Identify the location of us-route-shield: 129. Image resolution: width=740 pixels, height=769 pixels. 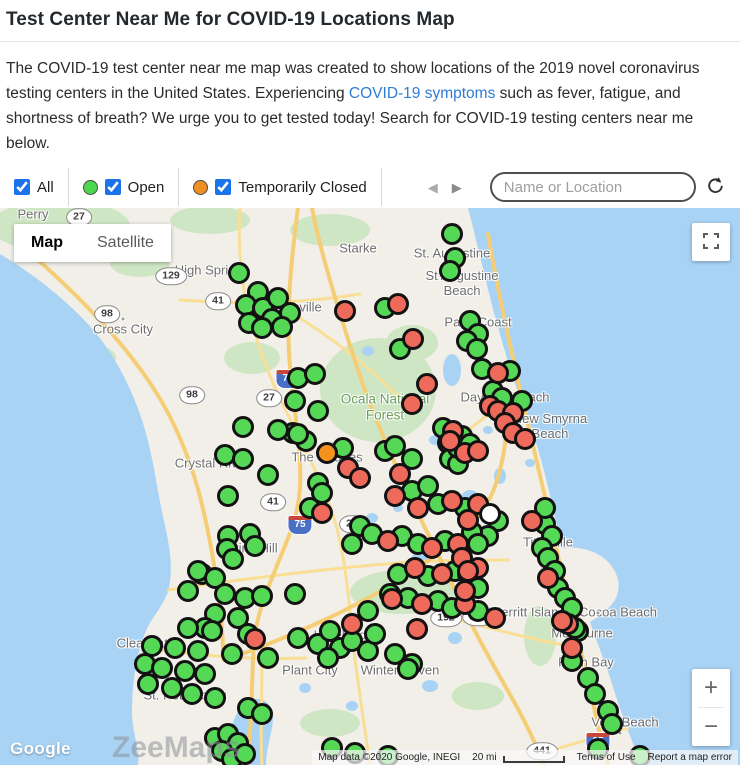
(171, 276).